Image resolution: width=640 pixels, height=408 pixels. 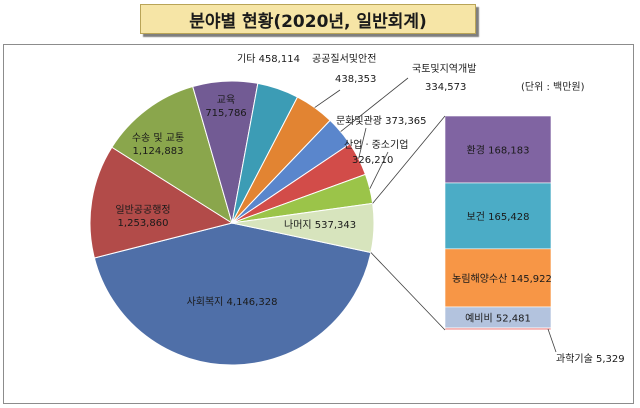 I want to click on pie-label-3: 교육 715,786, so click(x=225, y=106).